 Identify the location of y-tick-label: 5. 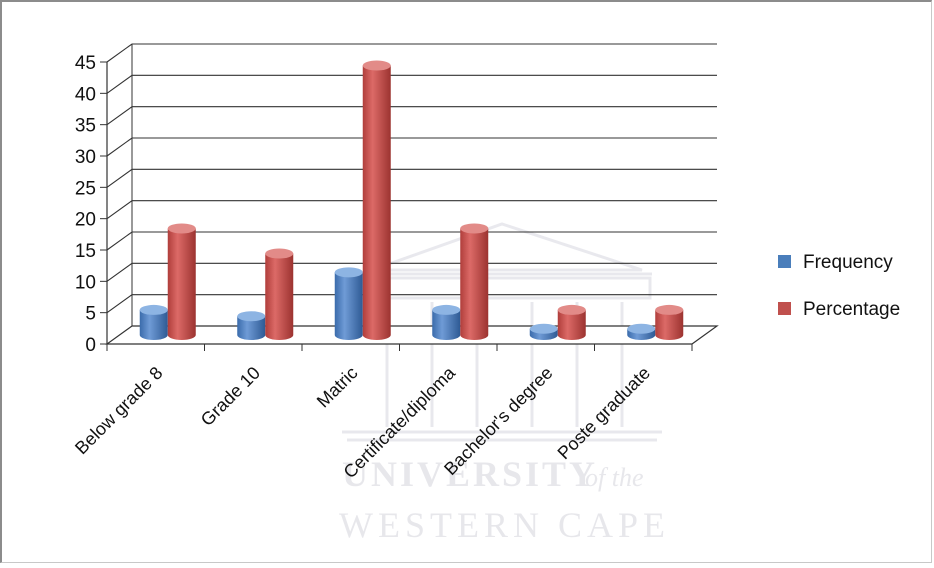
(90, 314).